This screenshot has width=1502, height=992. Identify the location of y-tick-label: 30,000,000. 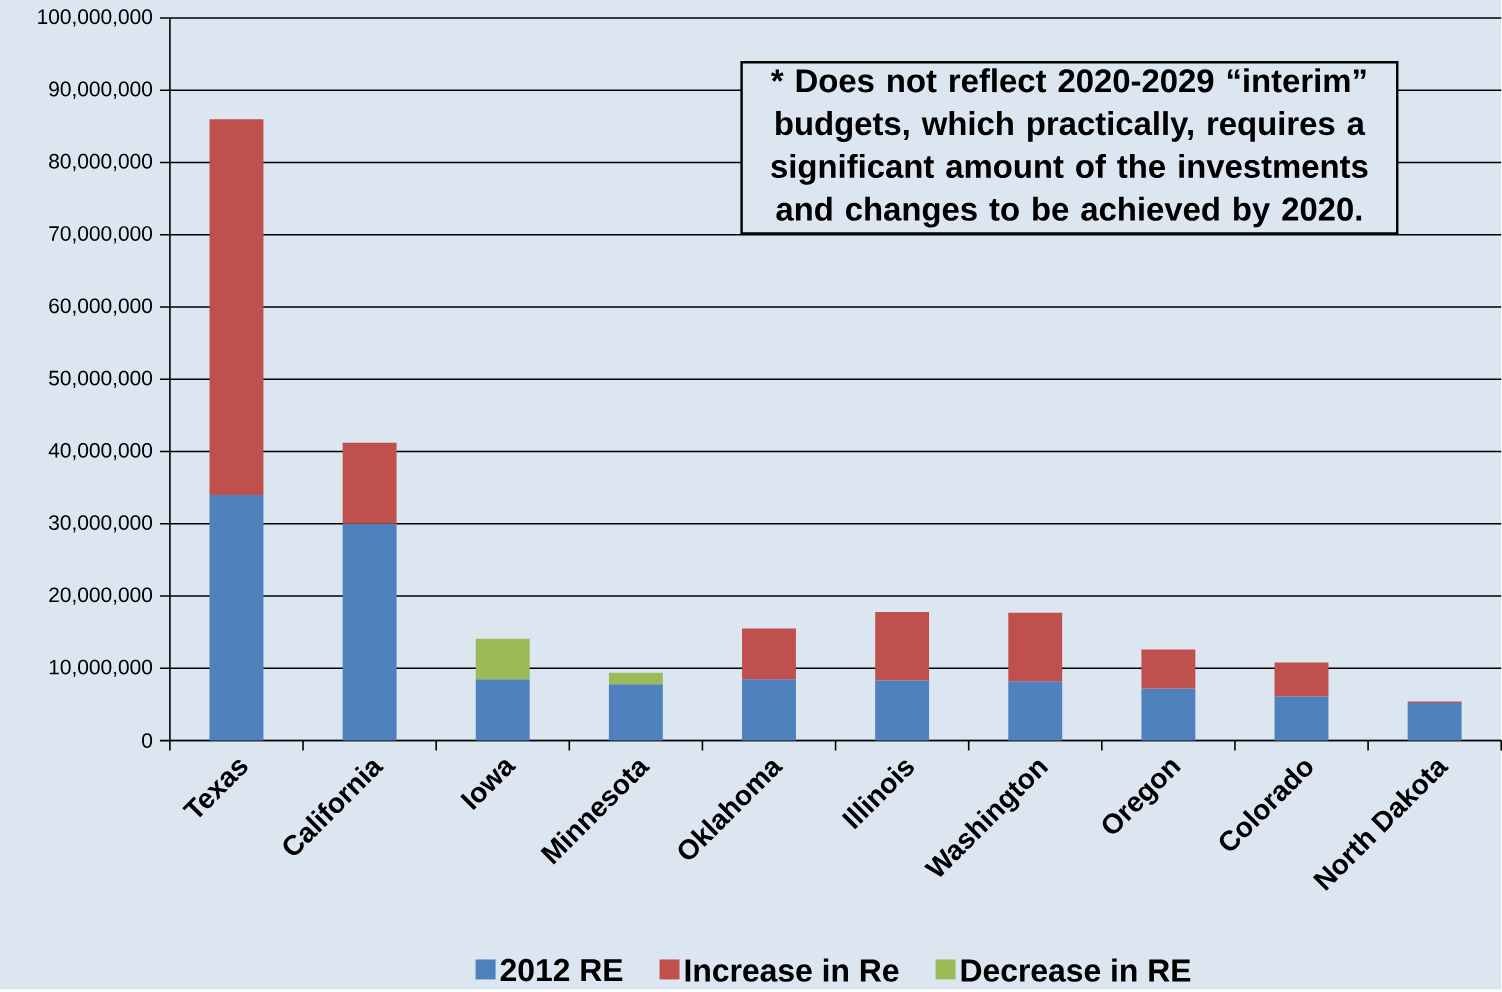
(101, 523).